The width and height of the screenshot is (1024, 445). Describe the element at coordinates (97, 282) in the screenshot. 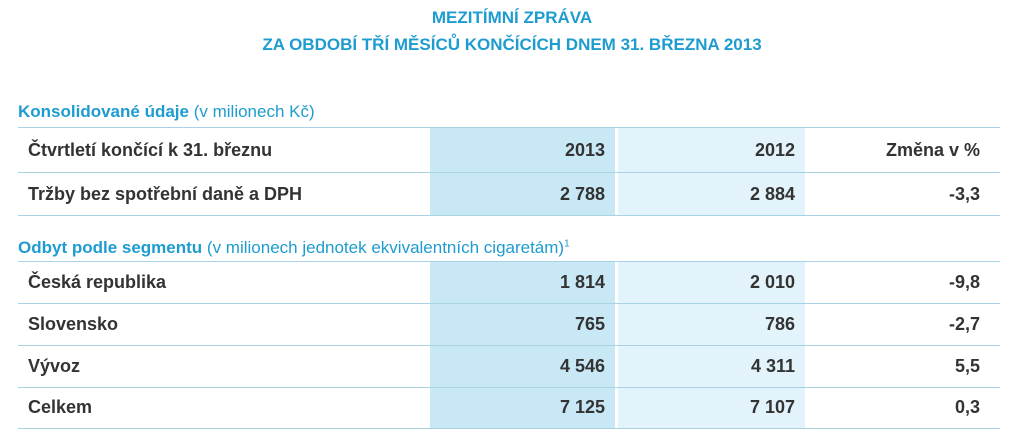

I see `row-label: Česká republika` at that location.